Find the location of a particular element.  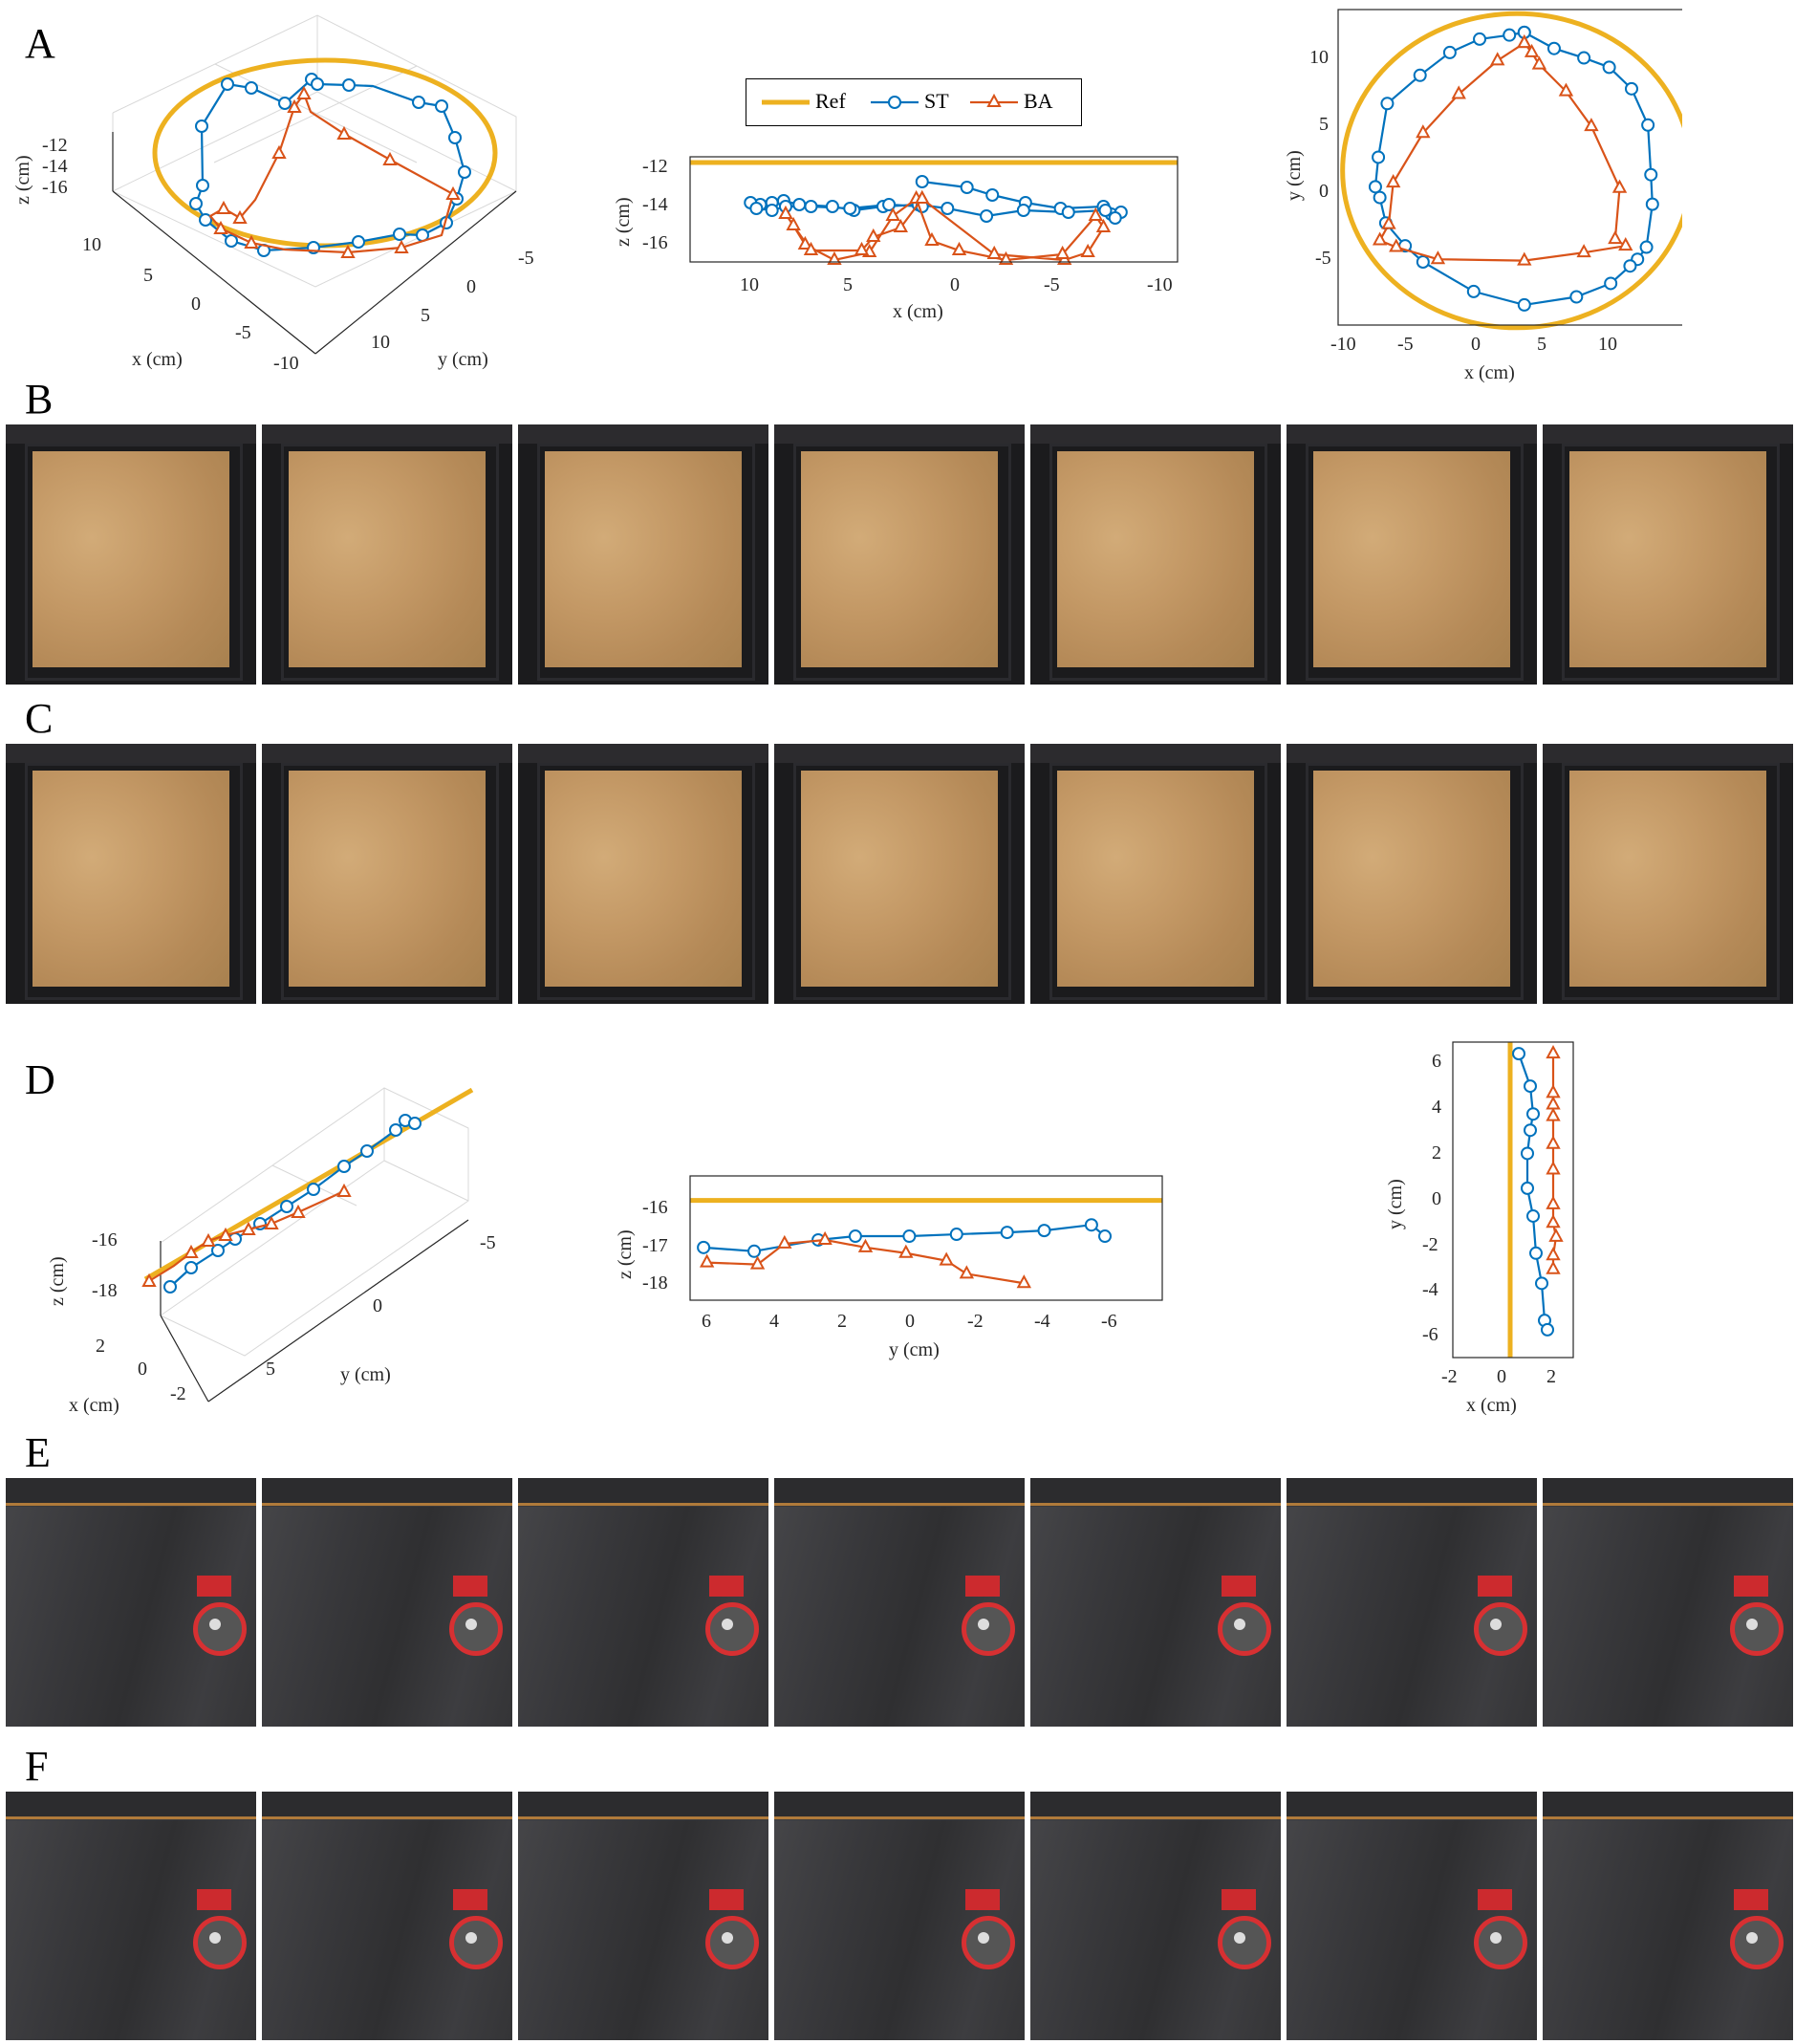

label-a3d-z: z (cm) is located at coordinates (22, 180).